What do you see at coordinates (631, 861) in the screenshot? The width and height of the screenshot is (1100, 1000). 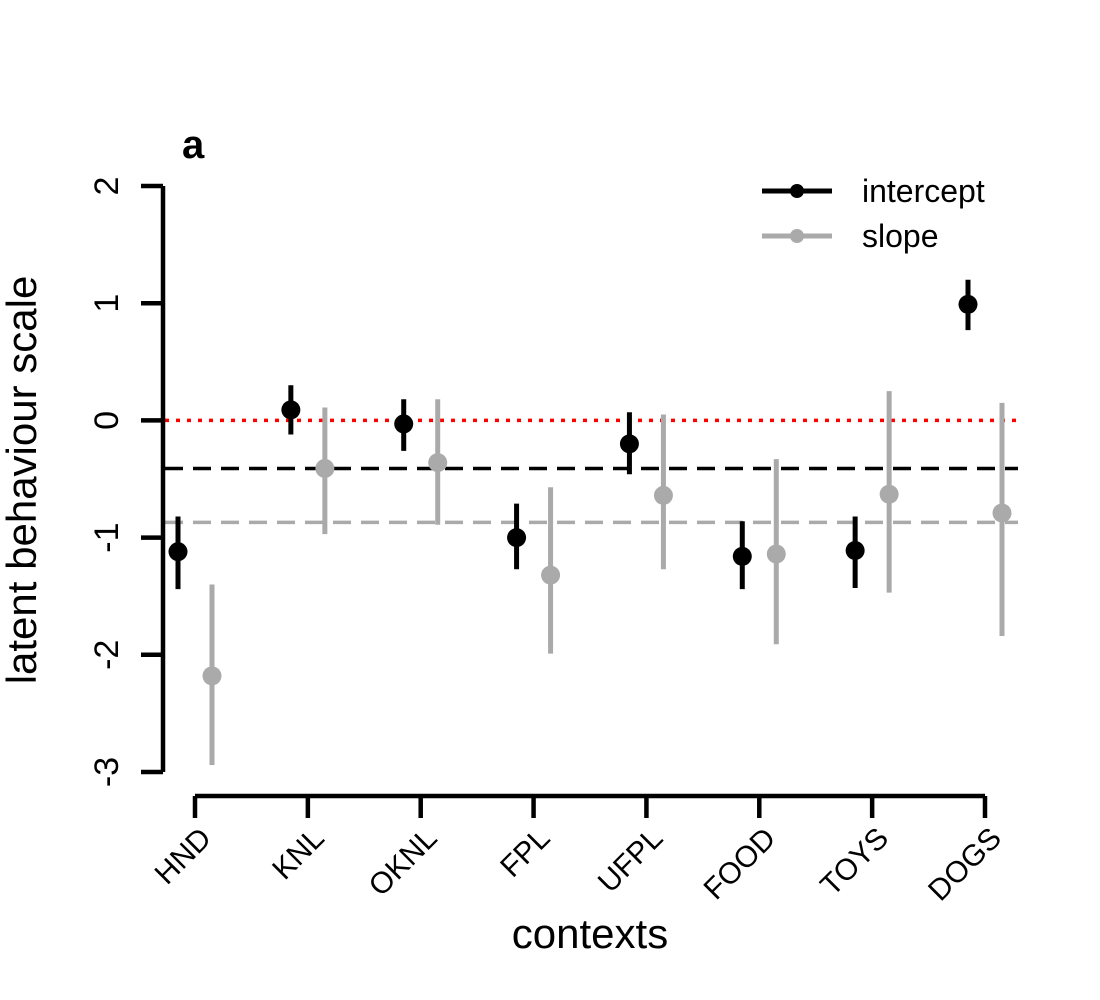 I see `x-tick-label: UFPL` at bounding box center [631, 861].